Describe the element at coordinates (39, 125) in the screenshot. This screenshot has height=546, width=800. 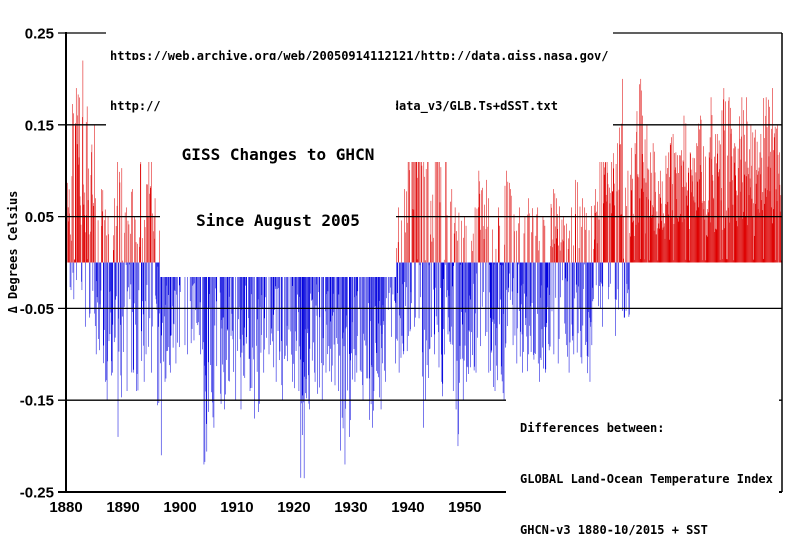
I see `y-tick-label: 0.15` at that location.